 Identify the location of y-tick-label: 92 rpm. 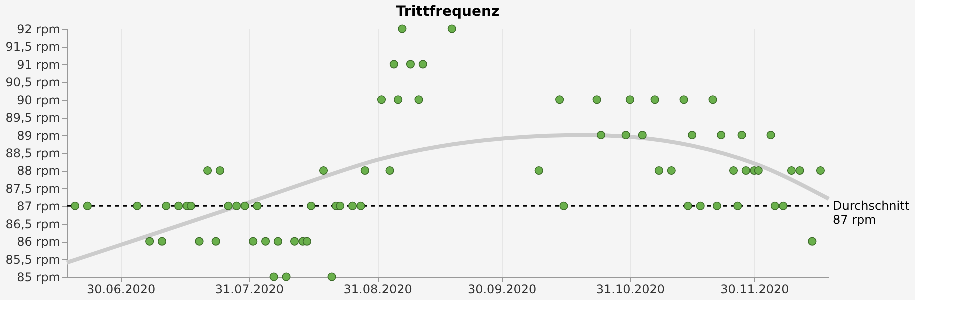
(38, 29).